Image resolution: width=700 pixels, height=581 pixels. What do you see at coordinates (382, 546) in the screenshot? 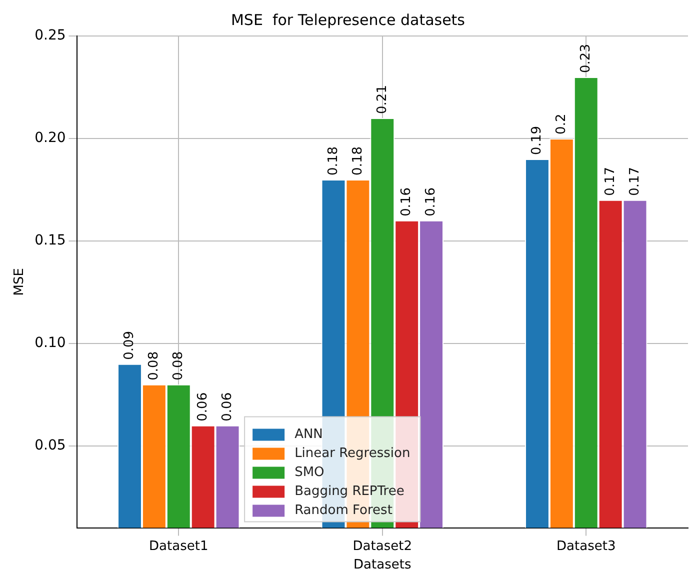
I see `x-tick-label: Dataset2` at bounding box center [382, 546].